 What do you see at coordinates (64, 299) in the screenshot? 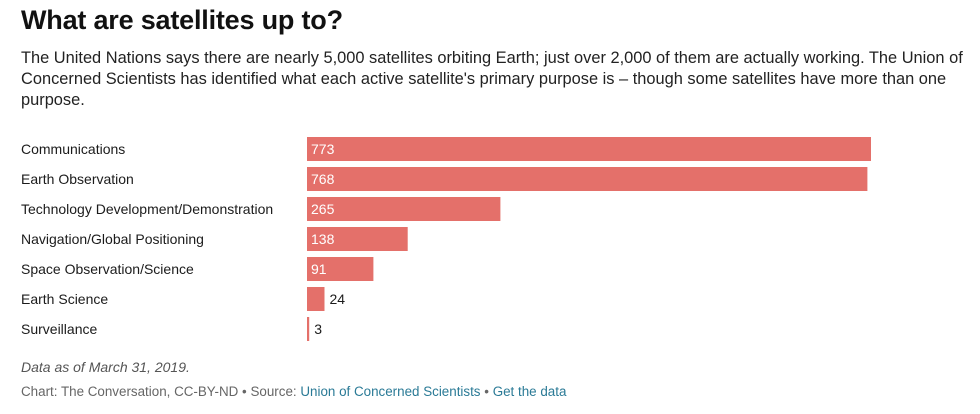
I see `category-label: Earth Science` at bounding box center [64, 299].